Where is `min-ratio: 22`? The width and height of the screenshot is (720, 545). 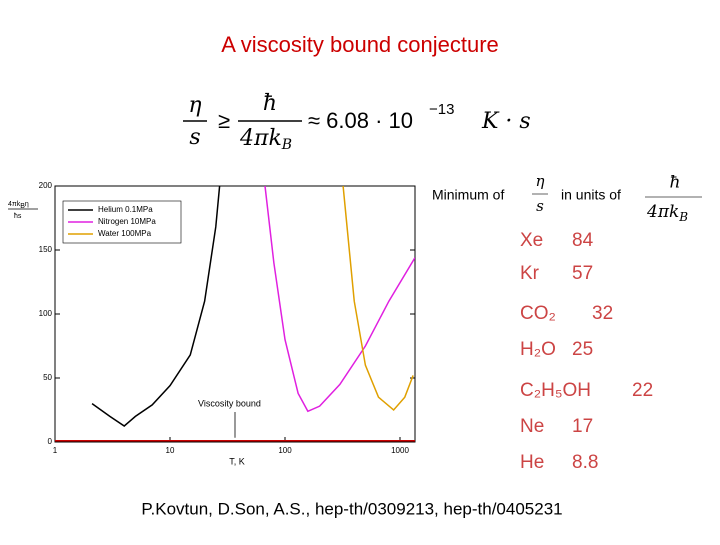 min-ratio: 22 is located at coordinates (642, 390).